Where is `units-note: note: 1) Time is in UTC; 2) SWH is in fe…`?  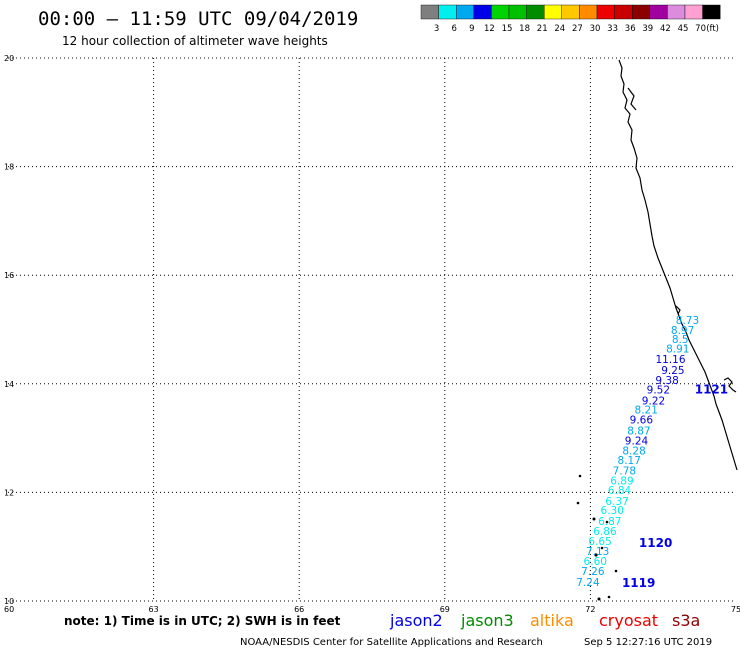 units-note: note: 1) Time is in UTC; 2) SWH is in fe… is located at coordinates (202, 621).